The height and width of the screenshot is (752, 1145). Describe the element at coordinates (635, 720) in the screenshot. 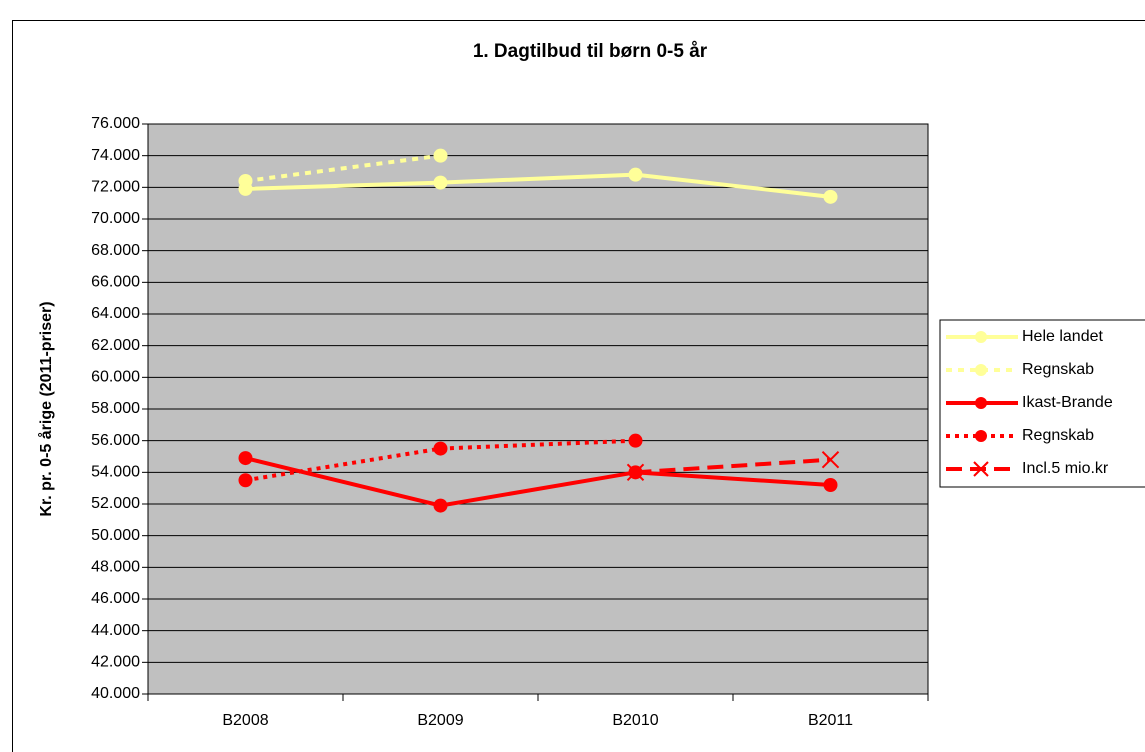

I see `x-tick-label: B2010` at that location.